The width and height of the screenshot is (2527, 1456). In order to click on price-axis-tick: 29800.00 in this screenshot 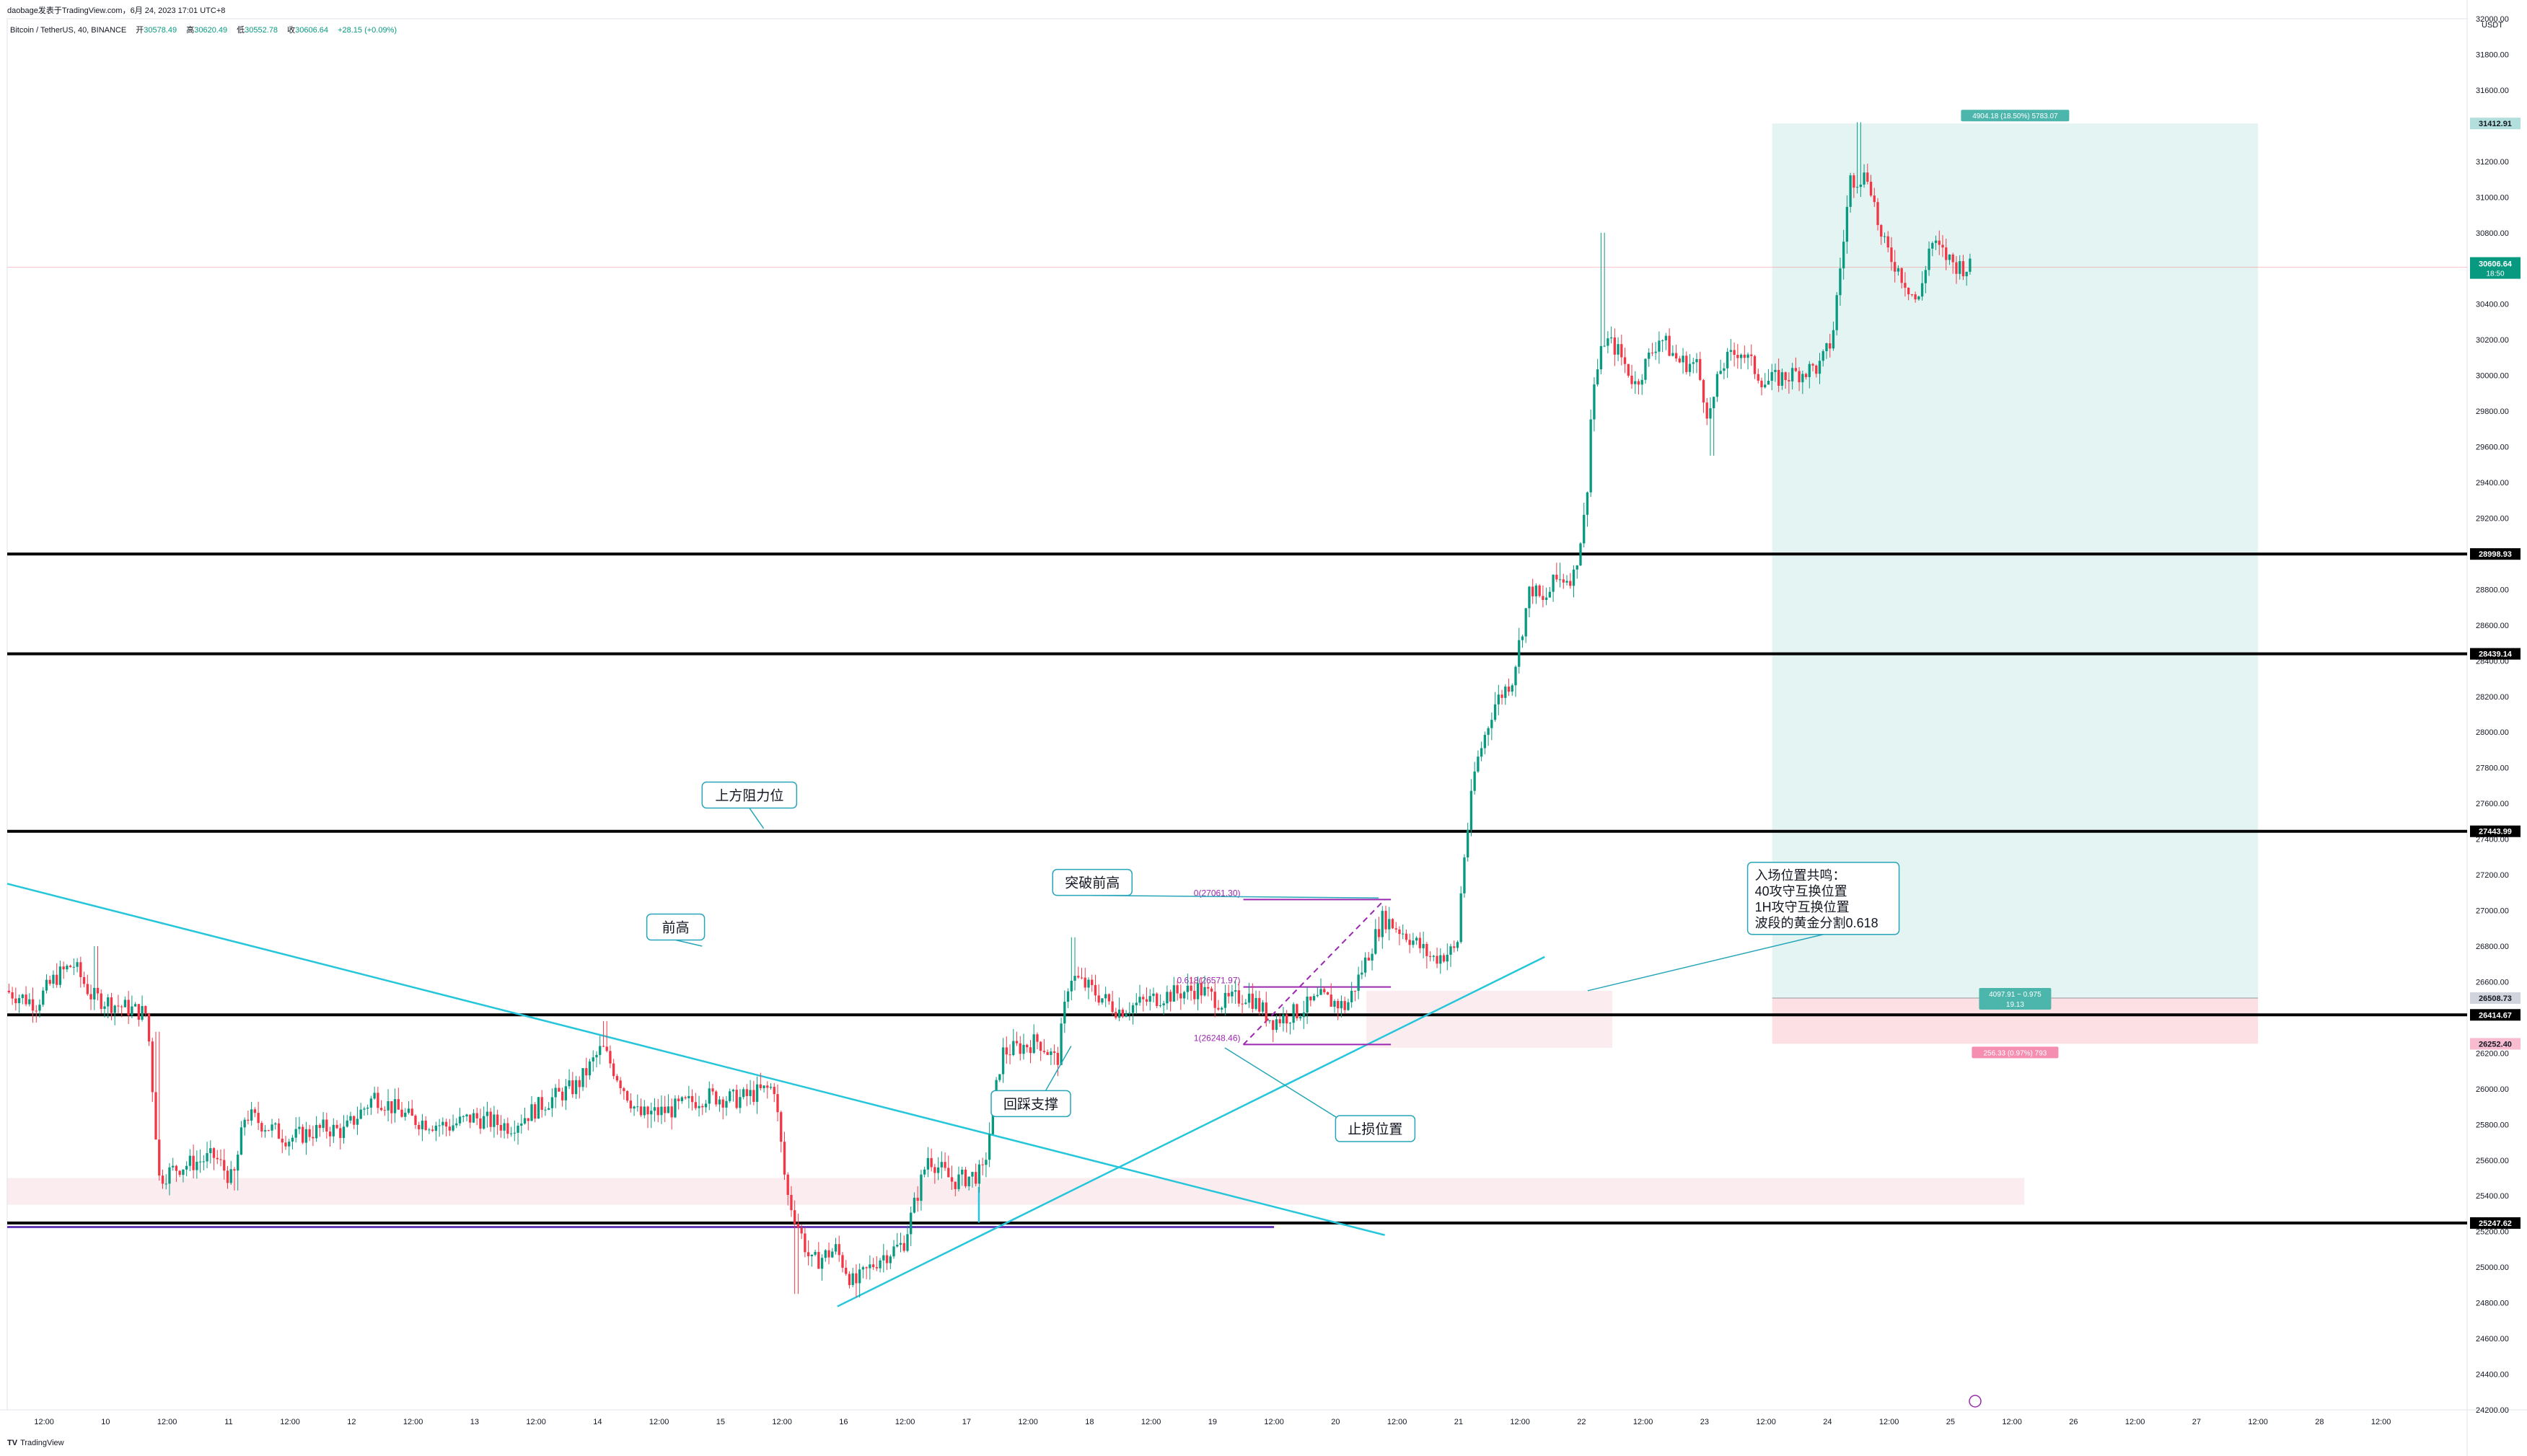, I will do `click(2492, 411)`.